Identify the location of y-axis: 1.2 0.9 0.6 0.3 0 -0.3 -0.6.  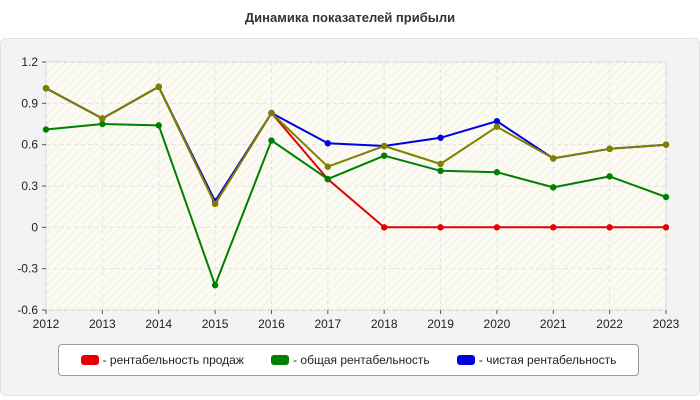
(31, 186).